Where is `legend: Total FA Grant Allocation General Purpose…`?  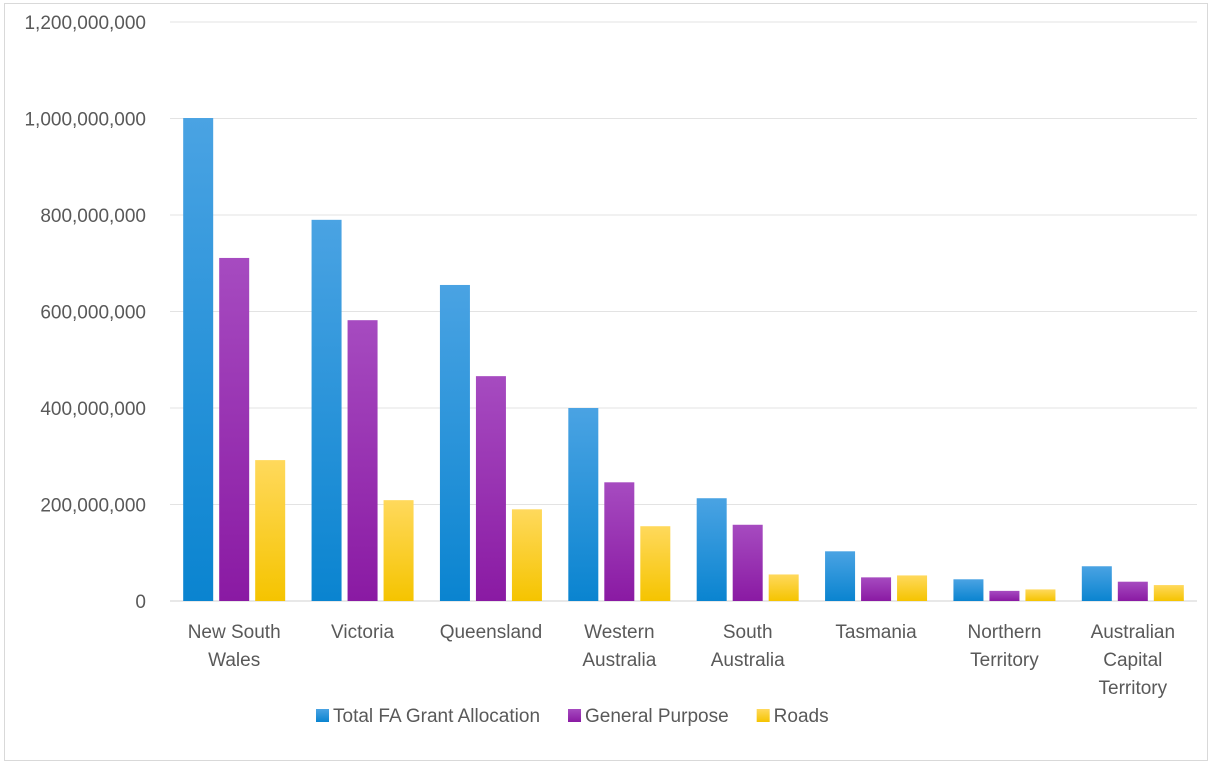 legend: Total FA Grant Allocation General Purpose… is located at coordinates (572, 716).